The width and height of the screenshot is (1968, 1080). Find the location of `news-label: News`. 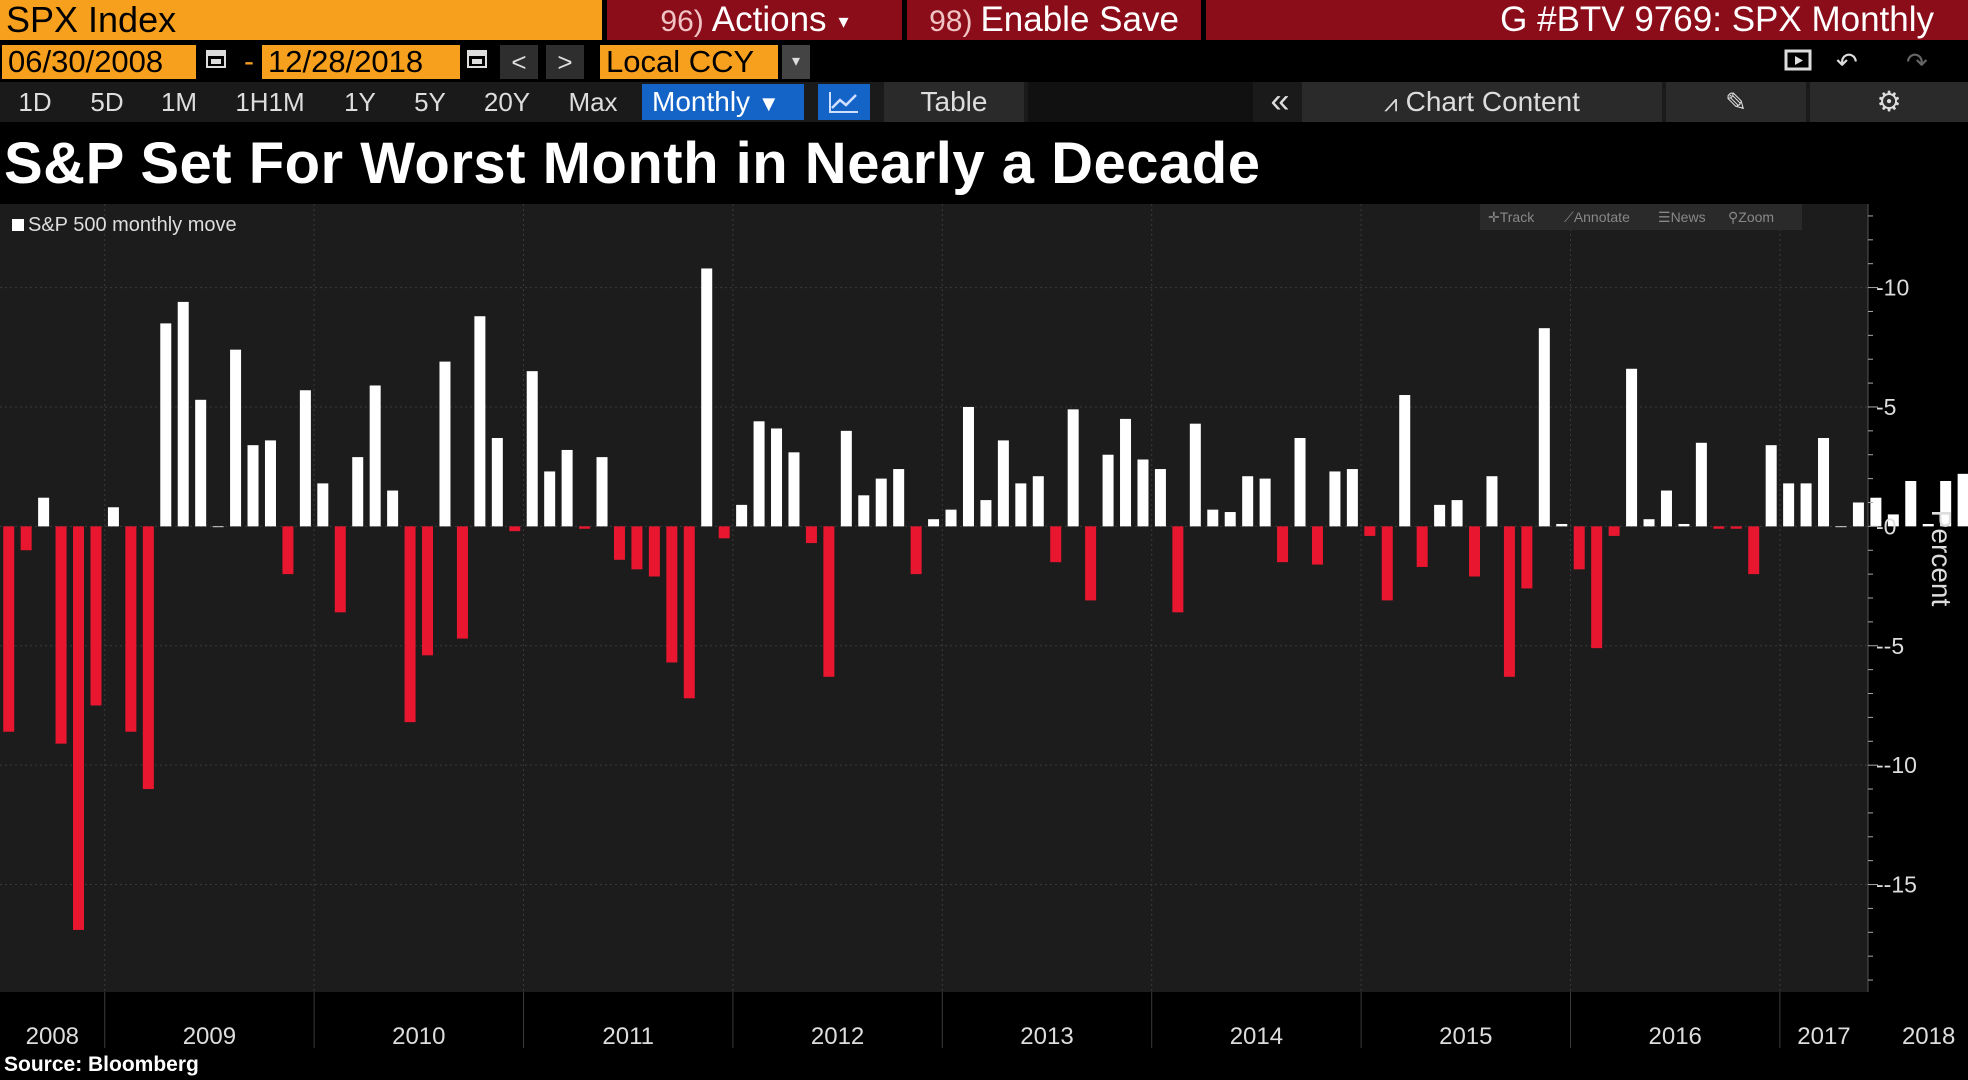

news-label: News is located at coordinates (1688, 217).